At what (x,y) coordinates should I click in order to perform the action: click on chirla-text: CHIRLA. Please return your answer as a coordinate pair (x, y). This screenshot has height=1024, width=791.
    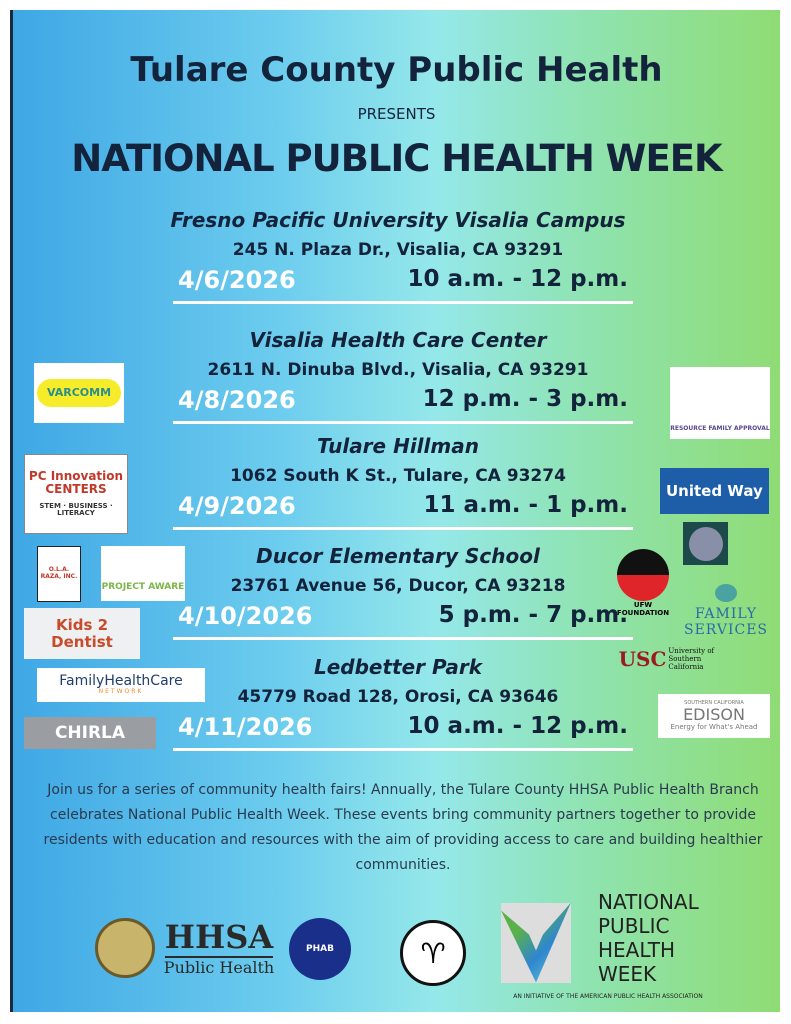
    Looking at the image, I should click on (90, 732).